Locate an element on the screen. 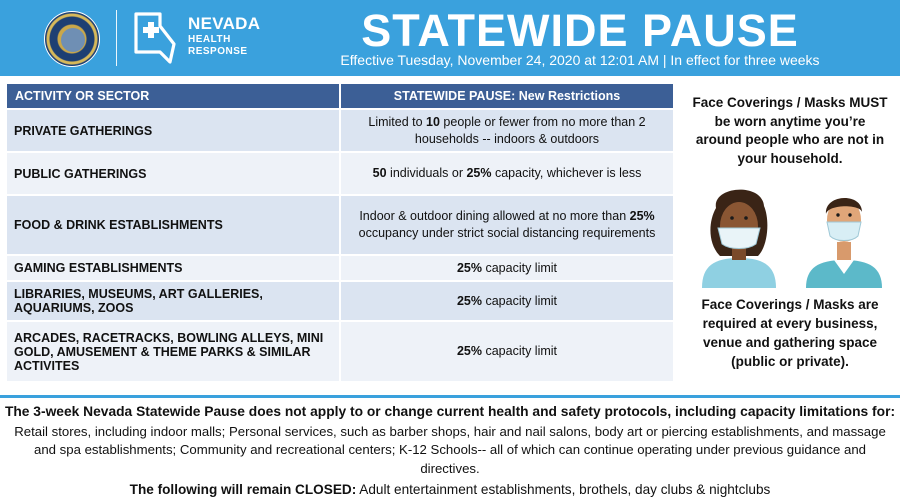  table-row: GAMING ESTABLISHMENTS 25% capacity limit is located at coordinates (340, 267).